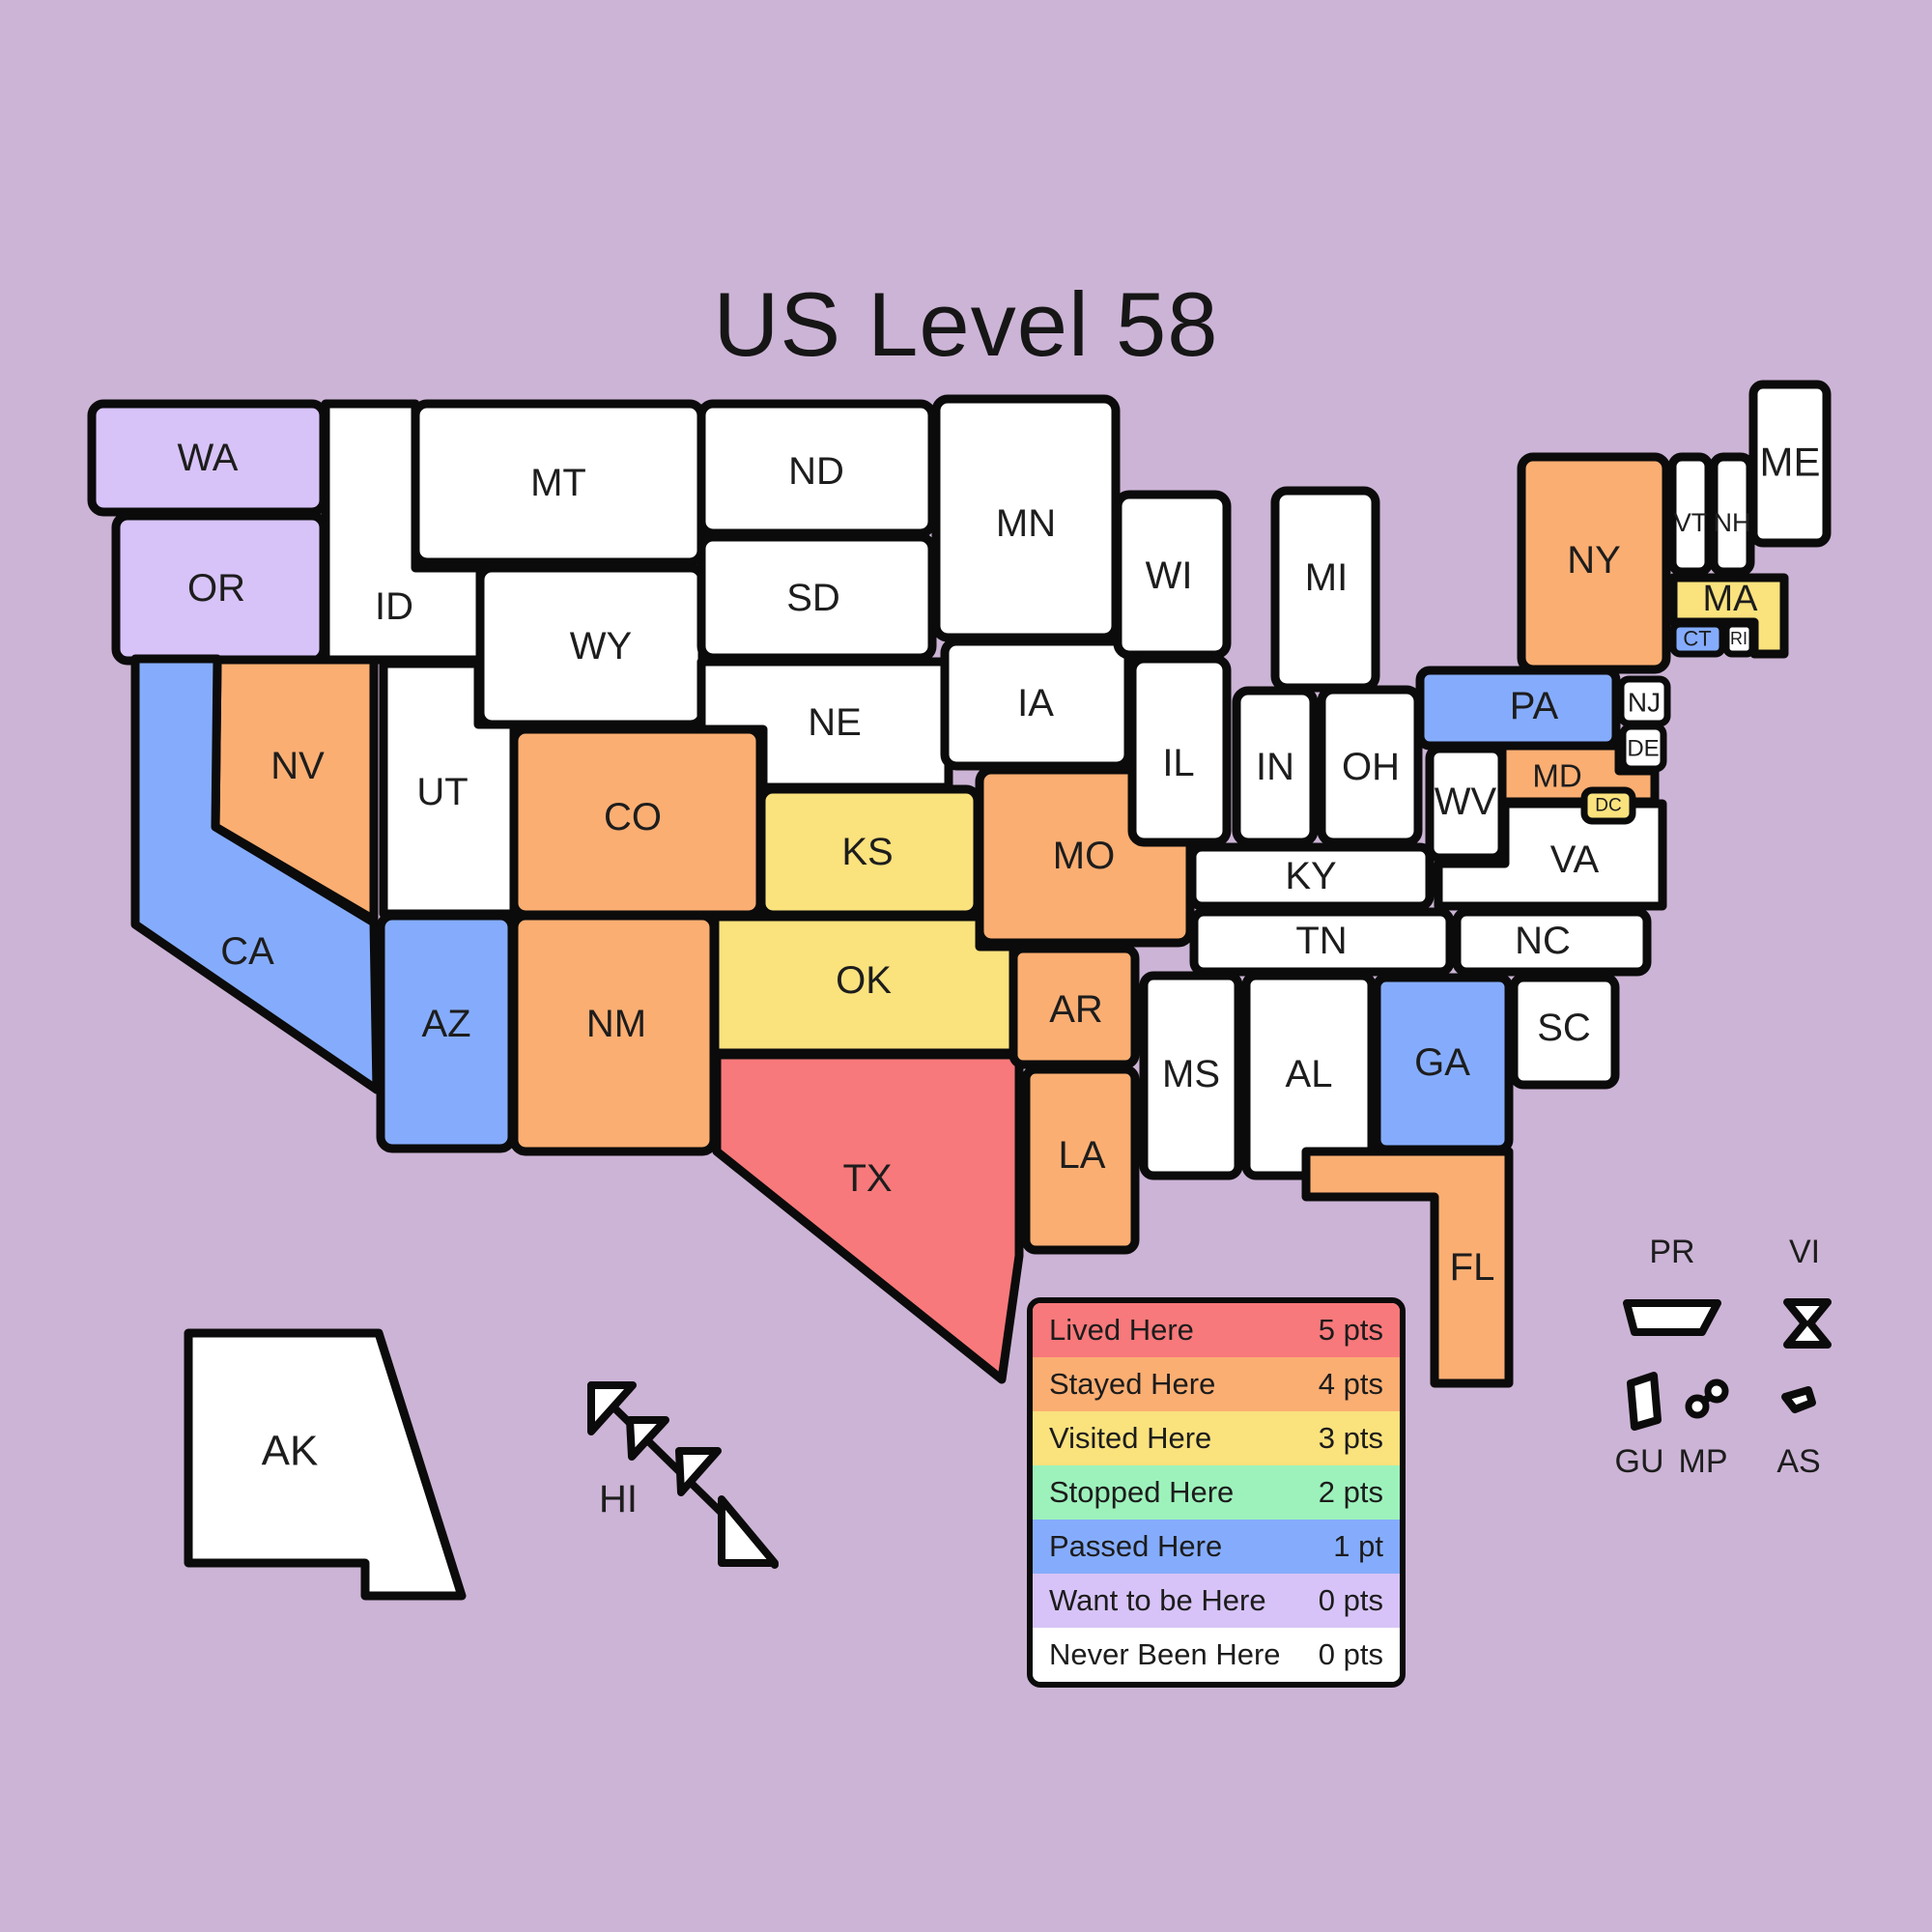 This screenshot has height=1932, width=1932. I want to click on state-ia, so click(1036, 704).